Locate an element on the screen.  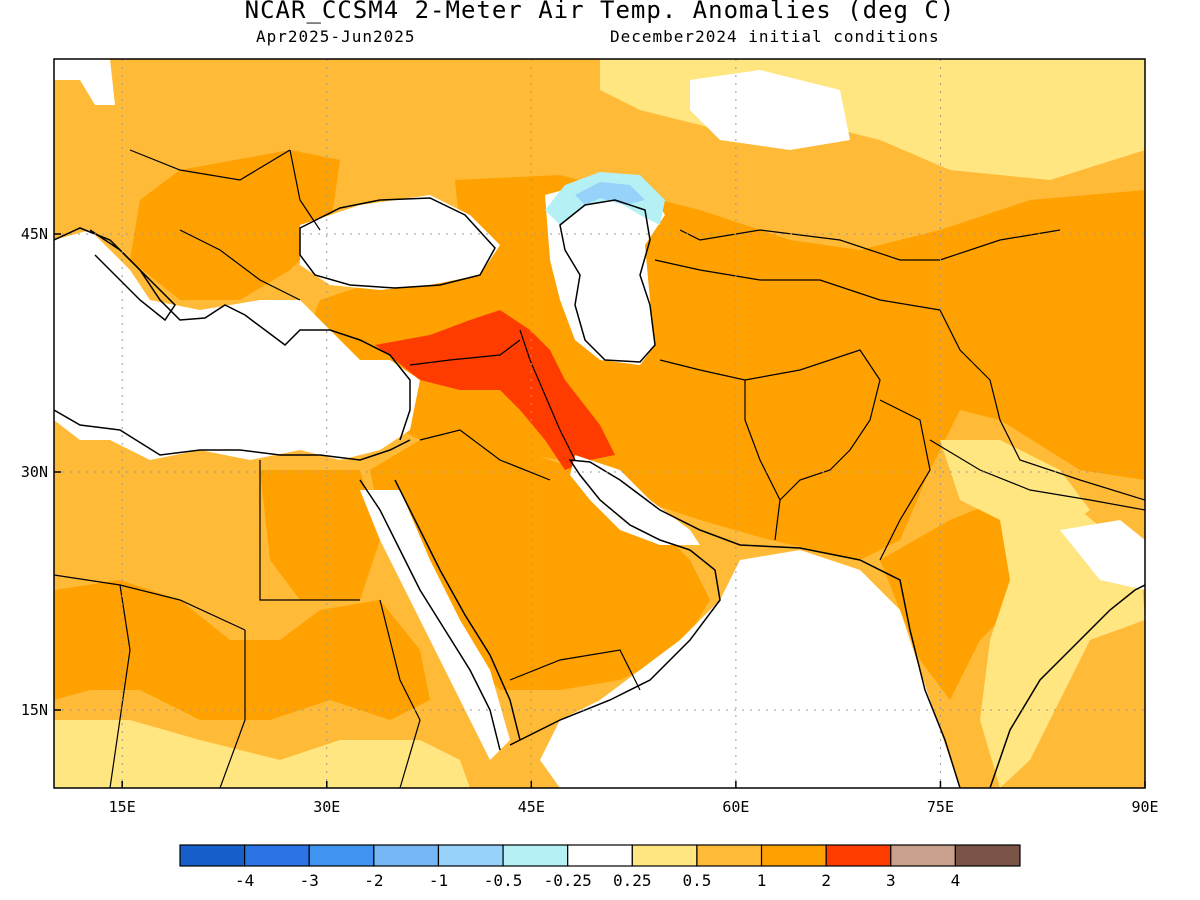
border-iraq-iran is located at coordinates (547, 395).